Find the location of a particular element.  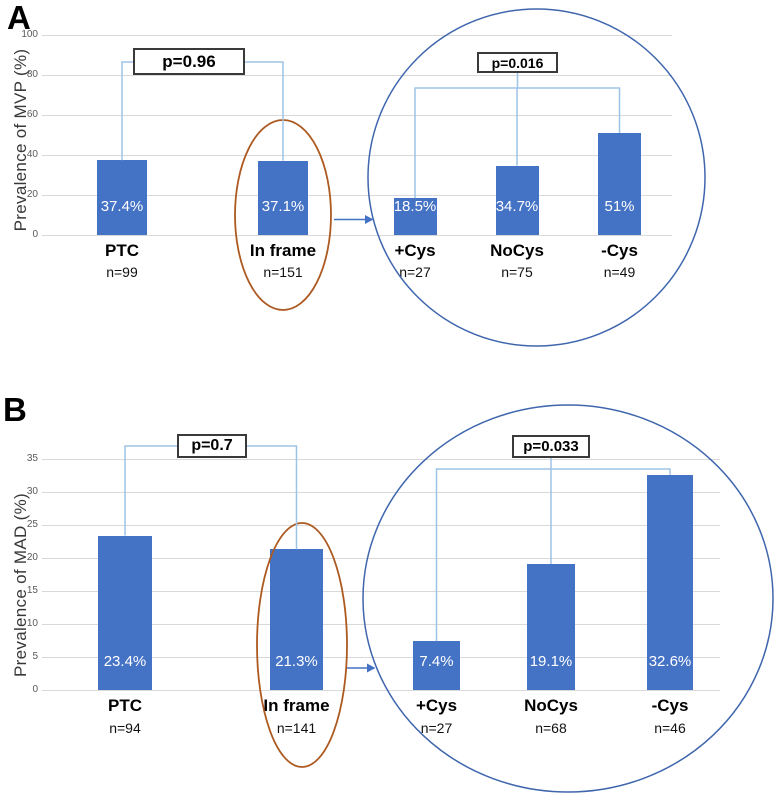

y-tick-label: 10 is located at coordinates (32, 623).